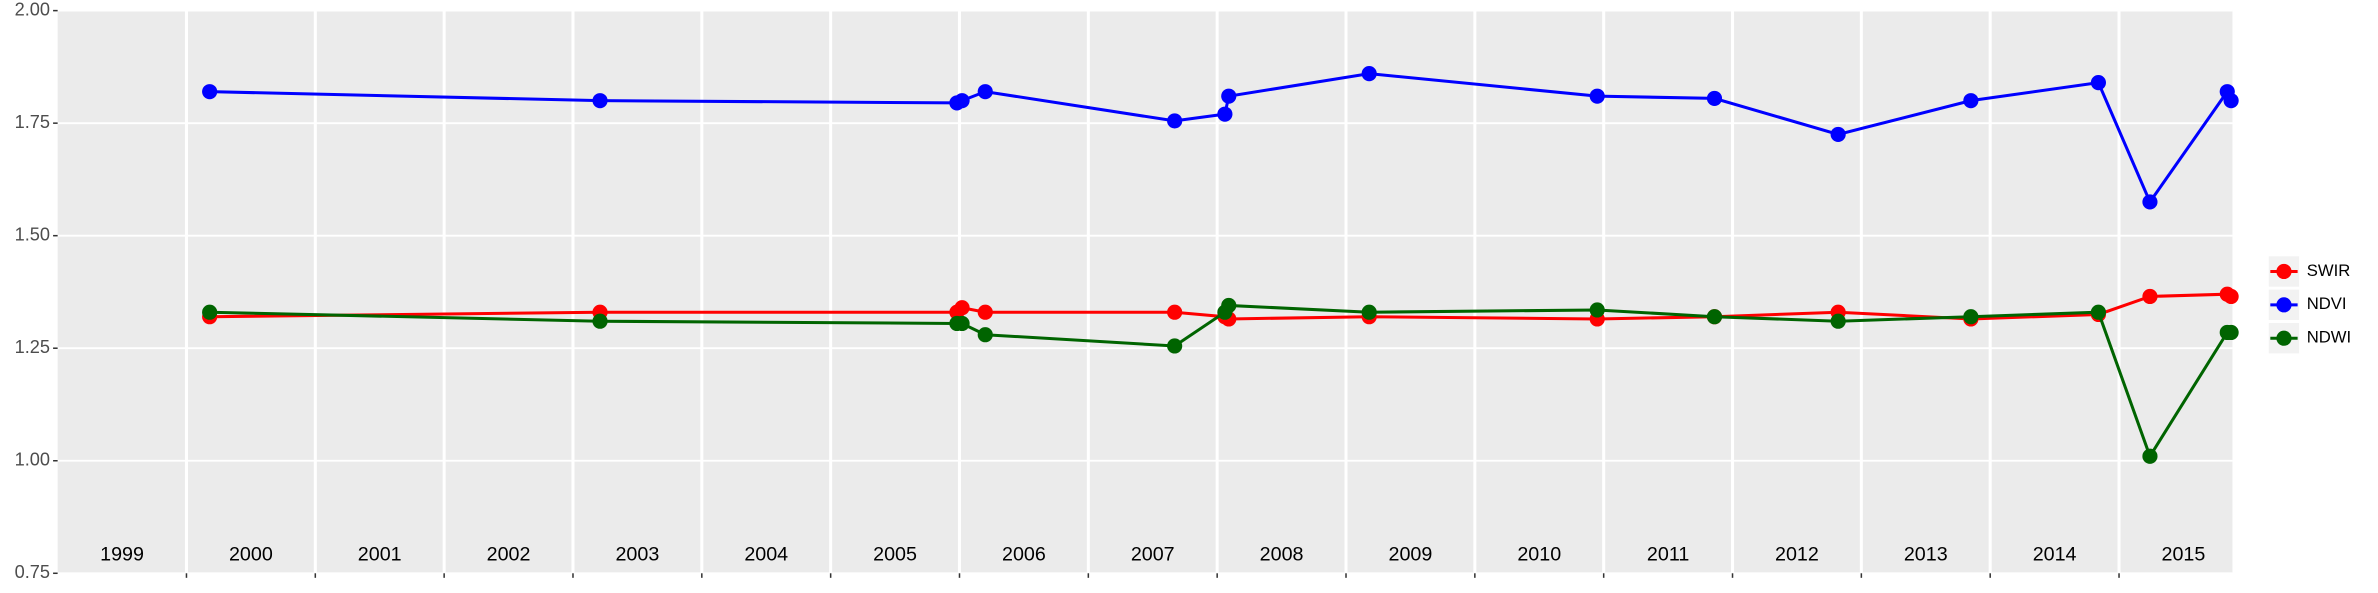 Image resolution: width=2378 pixels, height=593 pixels. I want to click on y-tick-label: 1.50, so click(32, 234).